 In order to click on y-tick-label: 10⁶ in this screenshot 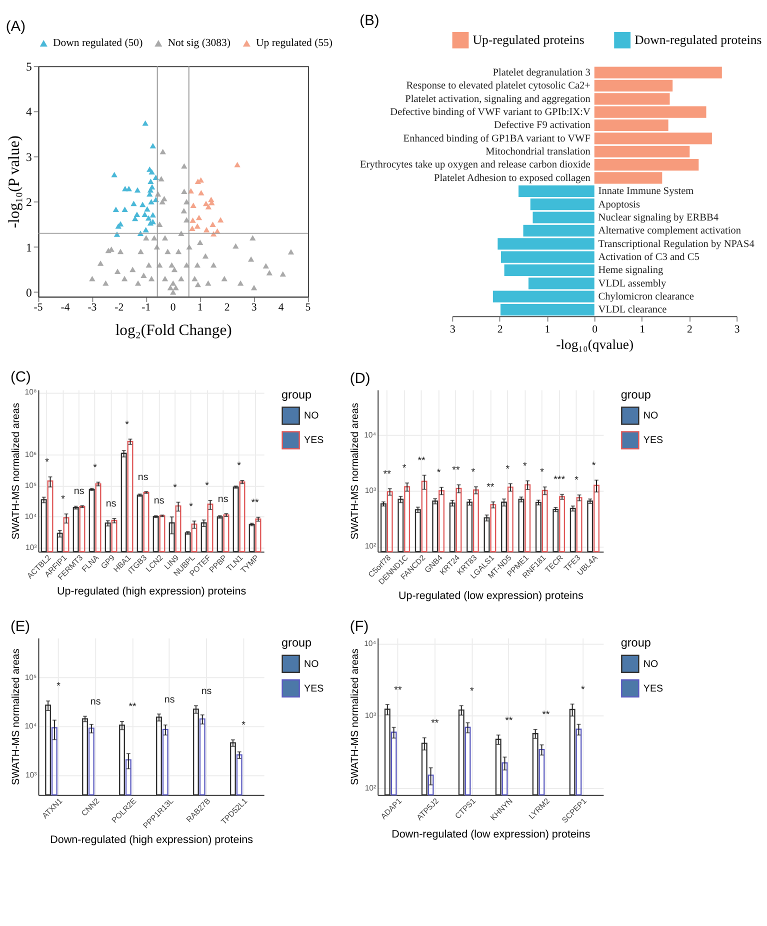, I will do `click(30, 454)`.